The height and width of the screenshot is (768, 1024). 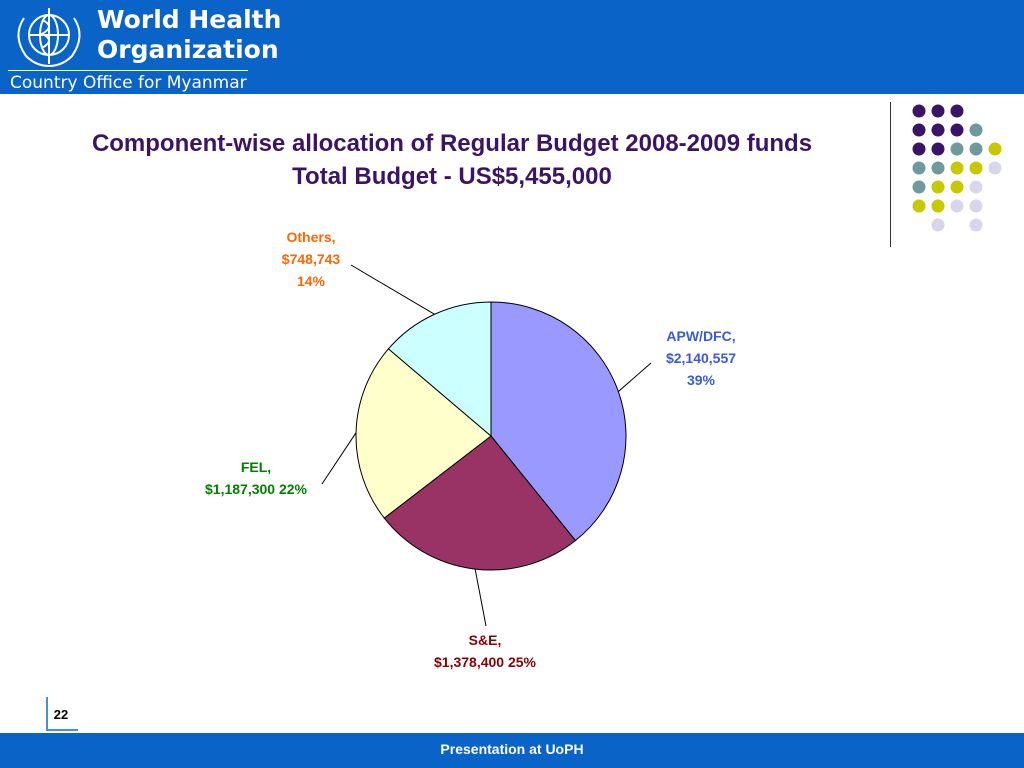 I want to click on data-label-line: FEL,, so click(x=256, y=467).